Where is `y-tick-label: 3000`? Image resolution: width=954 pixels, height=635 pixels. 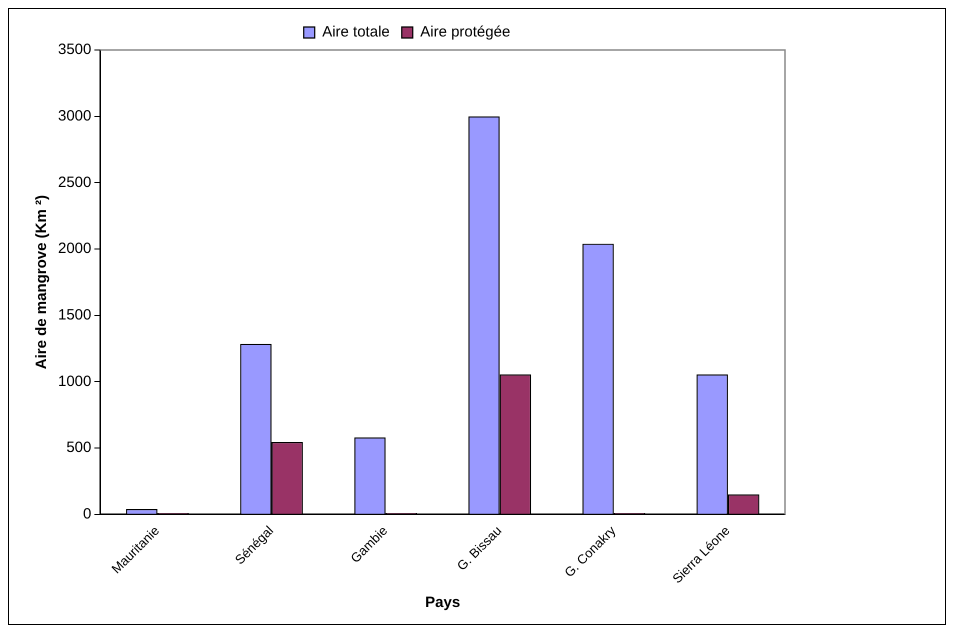
y-tick-label: 3000 is located at coordinates (75, 115).